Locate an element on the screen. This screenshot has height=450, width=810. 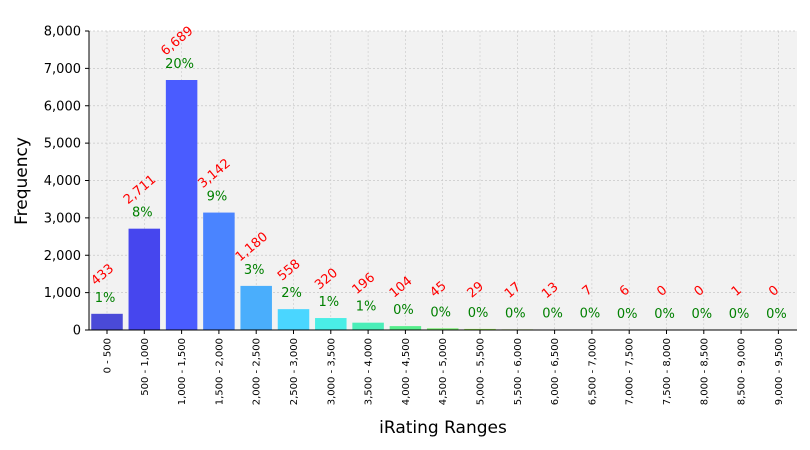
y-tick-label: 4,000 is located at coordinates (62, 181).